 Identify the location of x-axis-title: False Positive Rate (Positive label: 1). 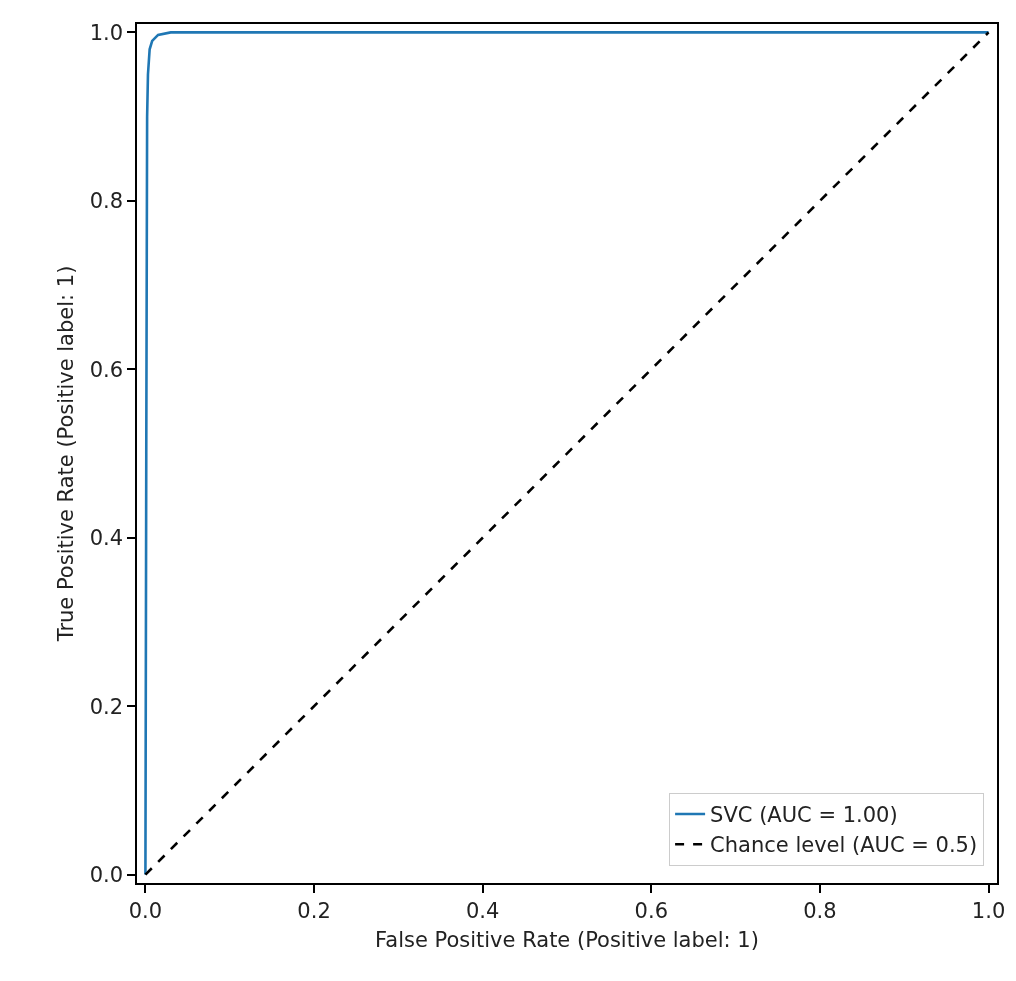
(567, 939).